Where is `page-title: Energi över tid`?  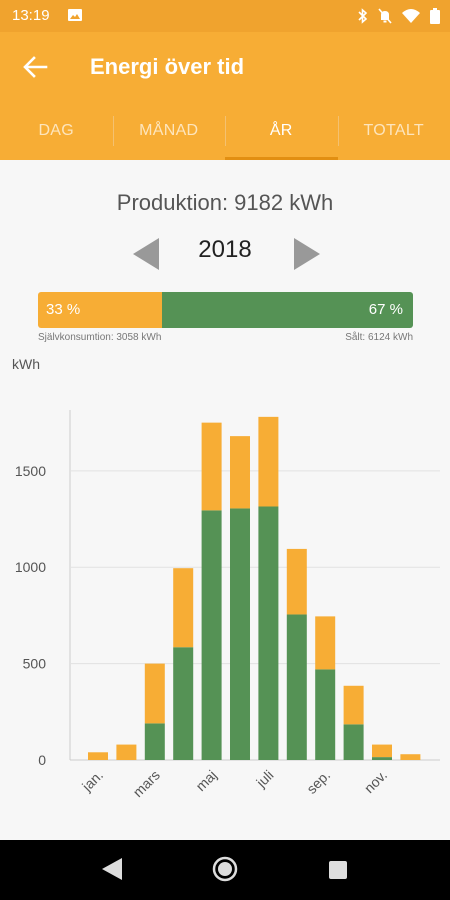 page-title: Energi över tid is located at coordinates (167, 66).